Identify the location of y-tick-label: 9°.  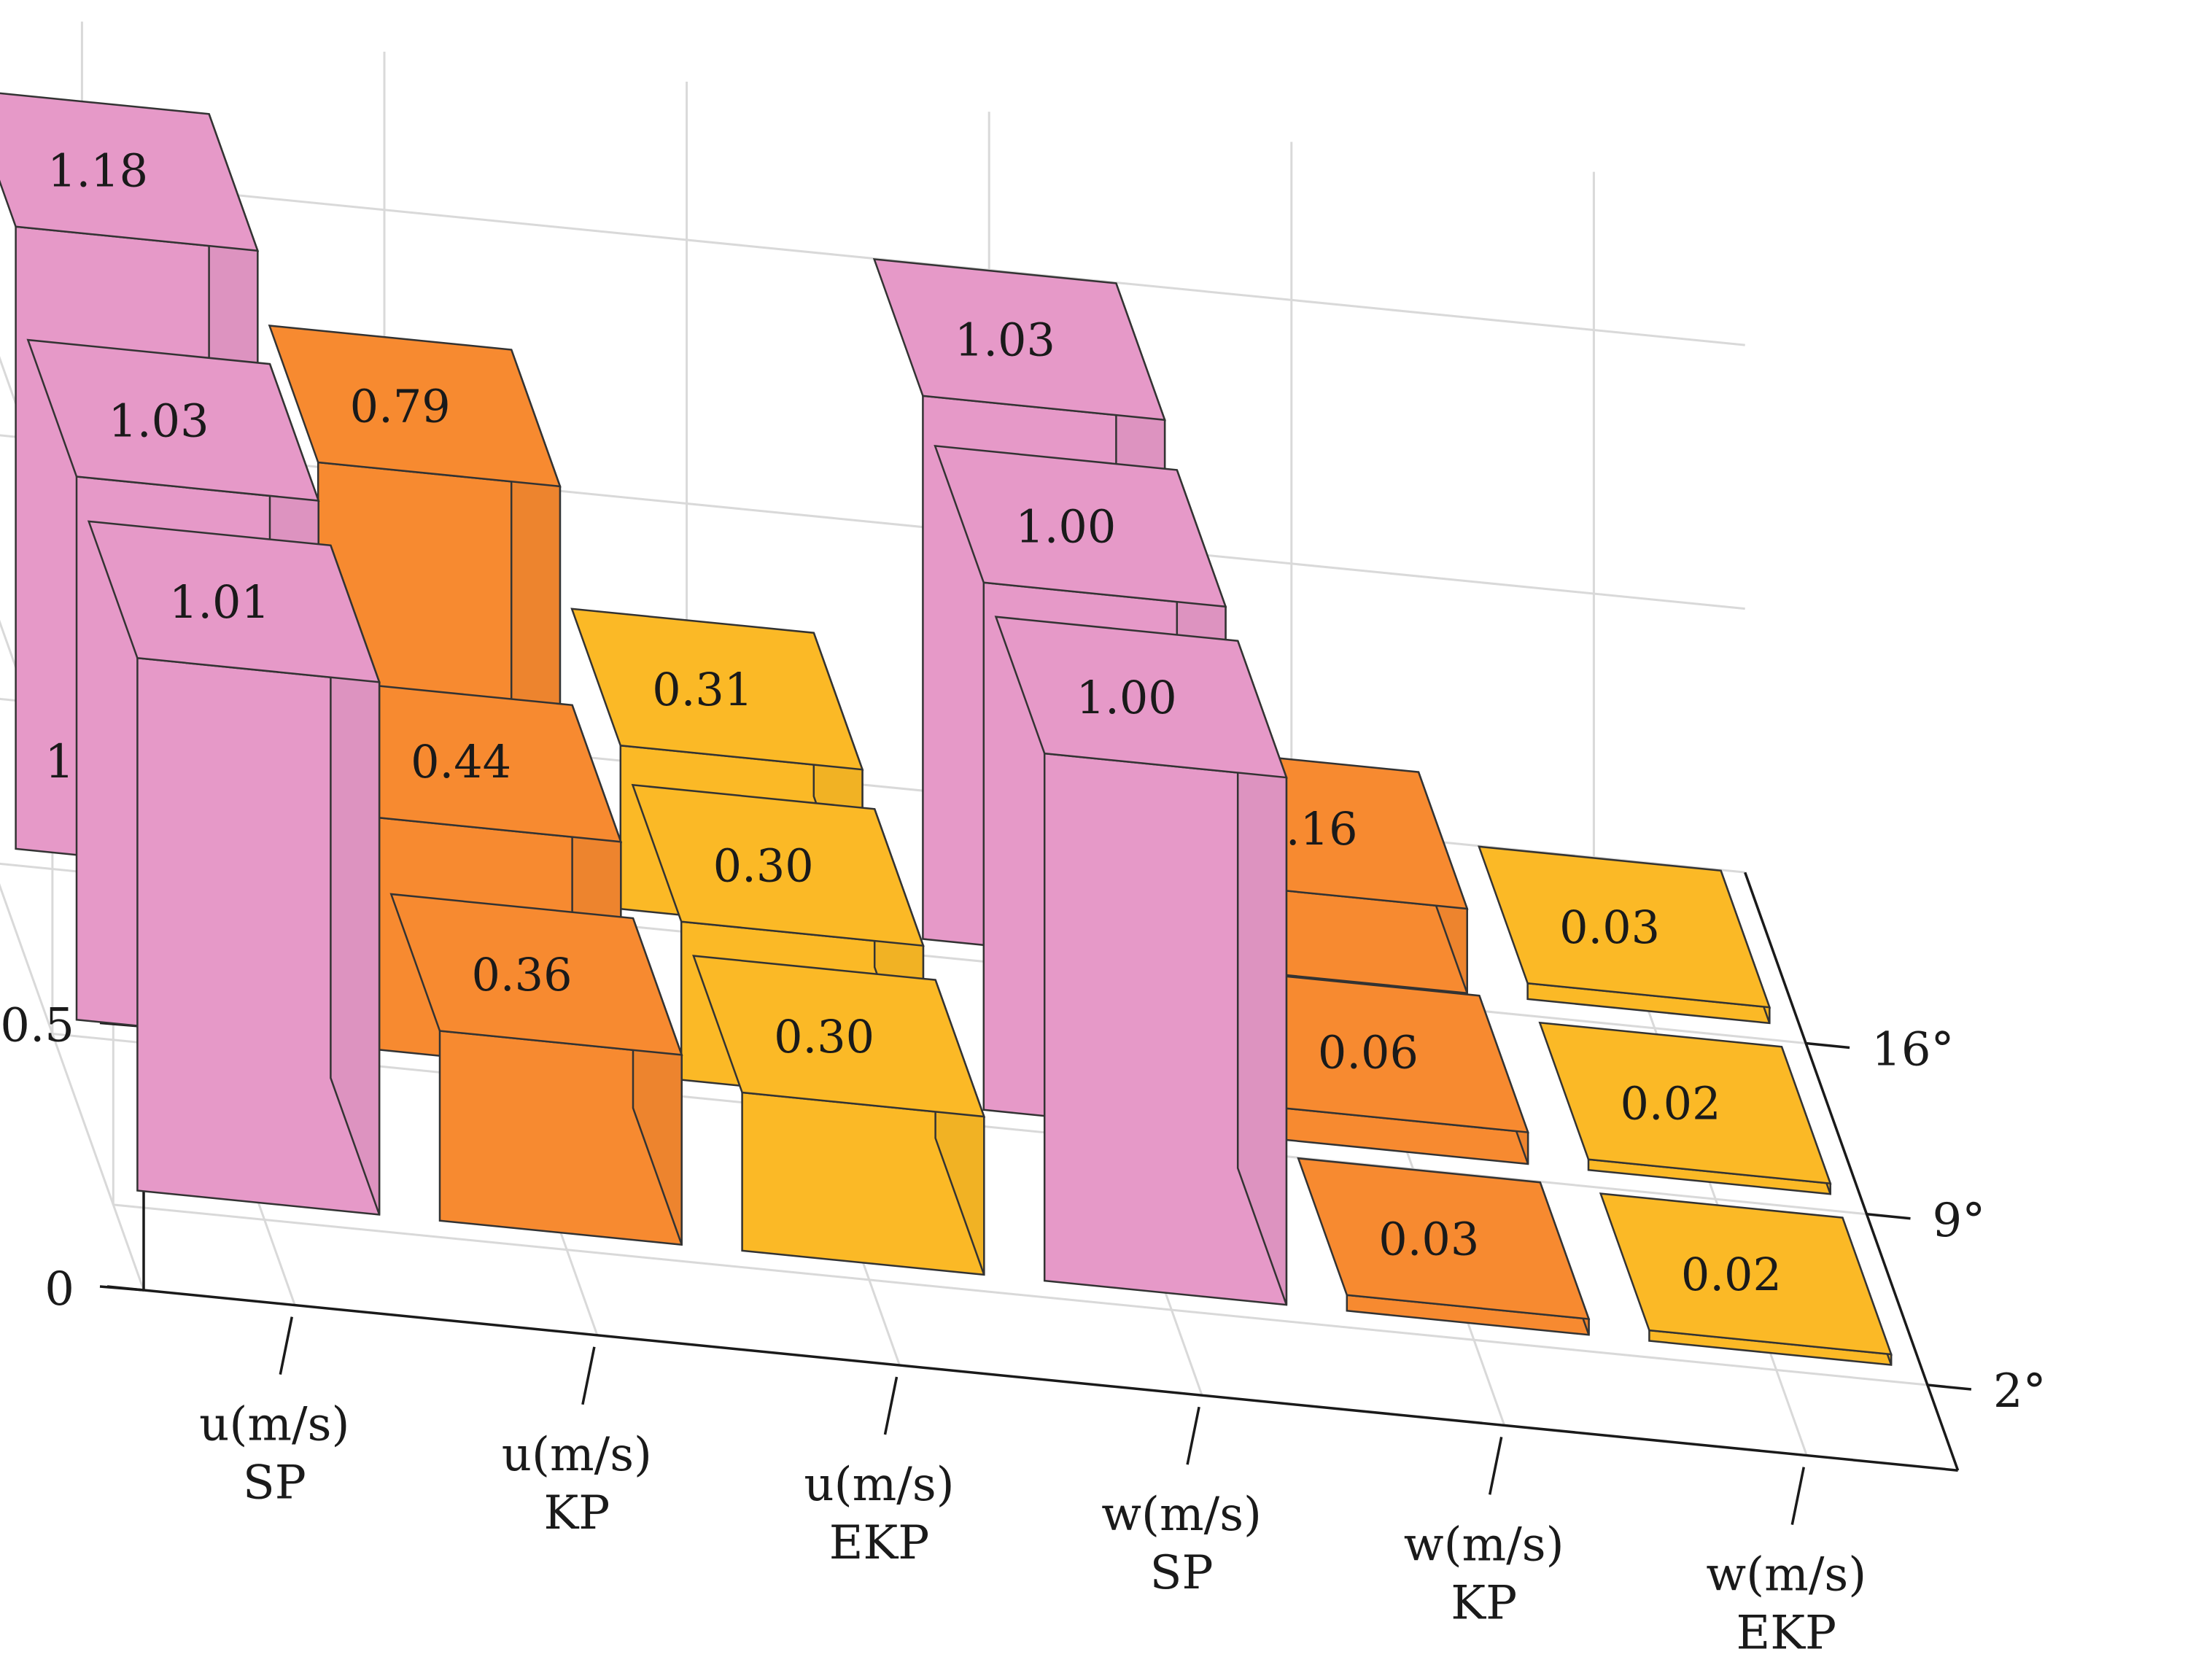
(1960, 1221).